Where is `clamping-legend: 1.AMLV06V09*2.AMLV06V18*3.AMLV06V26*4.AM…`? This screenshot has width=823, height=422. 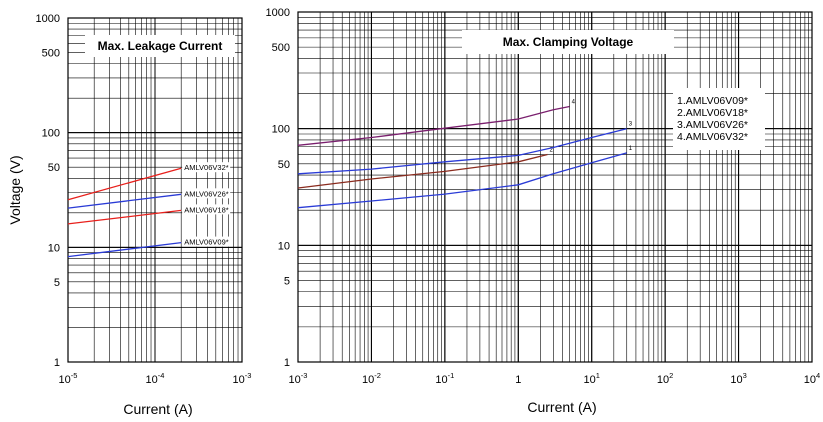 clamping-legend: 1.AMLV06V09*2.AMLV06V18*3.AMLV06V26*4.AM… is located at coordinates (712, 119).